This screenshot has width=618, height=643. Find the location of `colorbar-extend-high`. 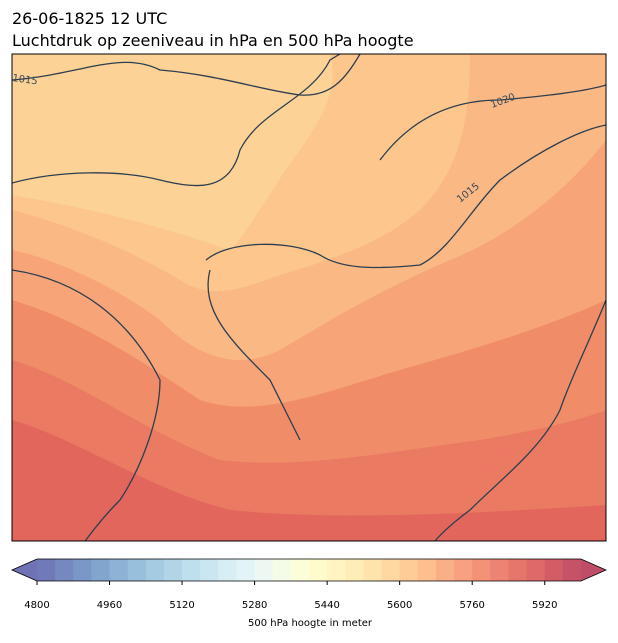

colorbar-extend-high is located at coordinates (593, 570).